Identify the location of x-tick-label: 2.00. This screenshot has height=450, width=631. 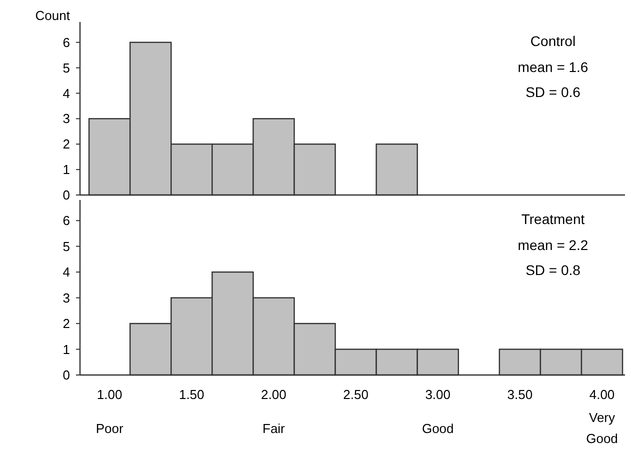
(273, 394).